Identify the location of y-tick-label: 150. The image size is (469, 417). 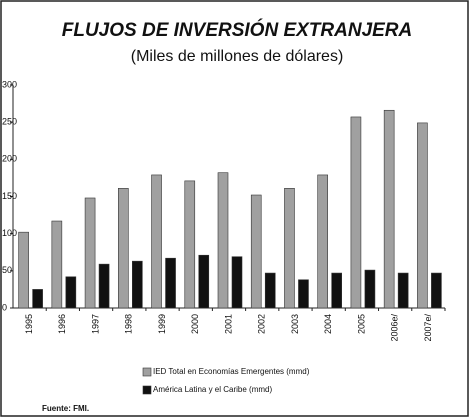
(9, 196).